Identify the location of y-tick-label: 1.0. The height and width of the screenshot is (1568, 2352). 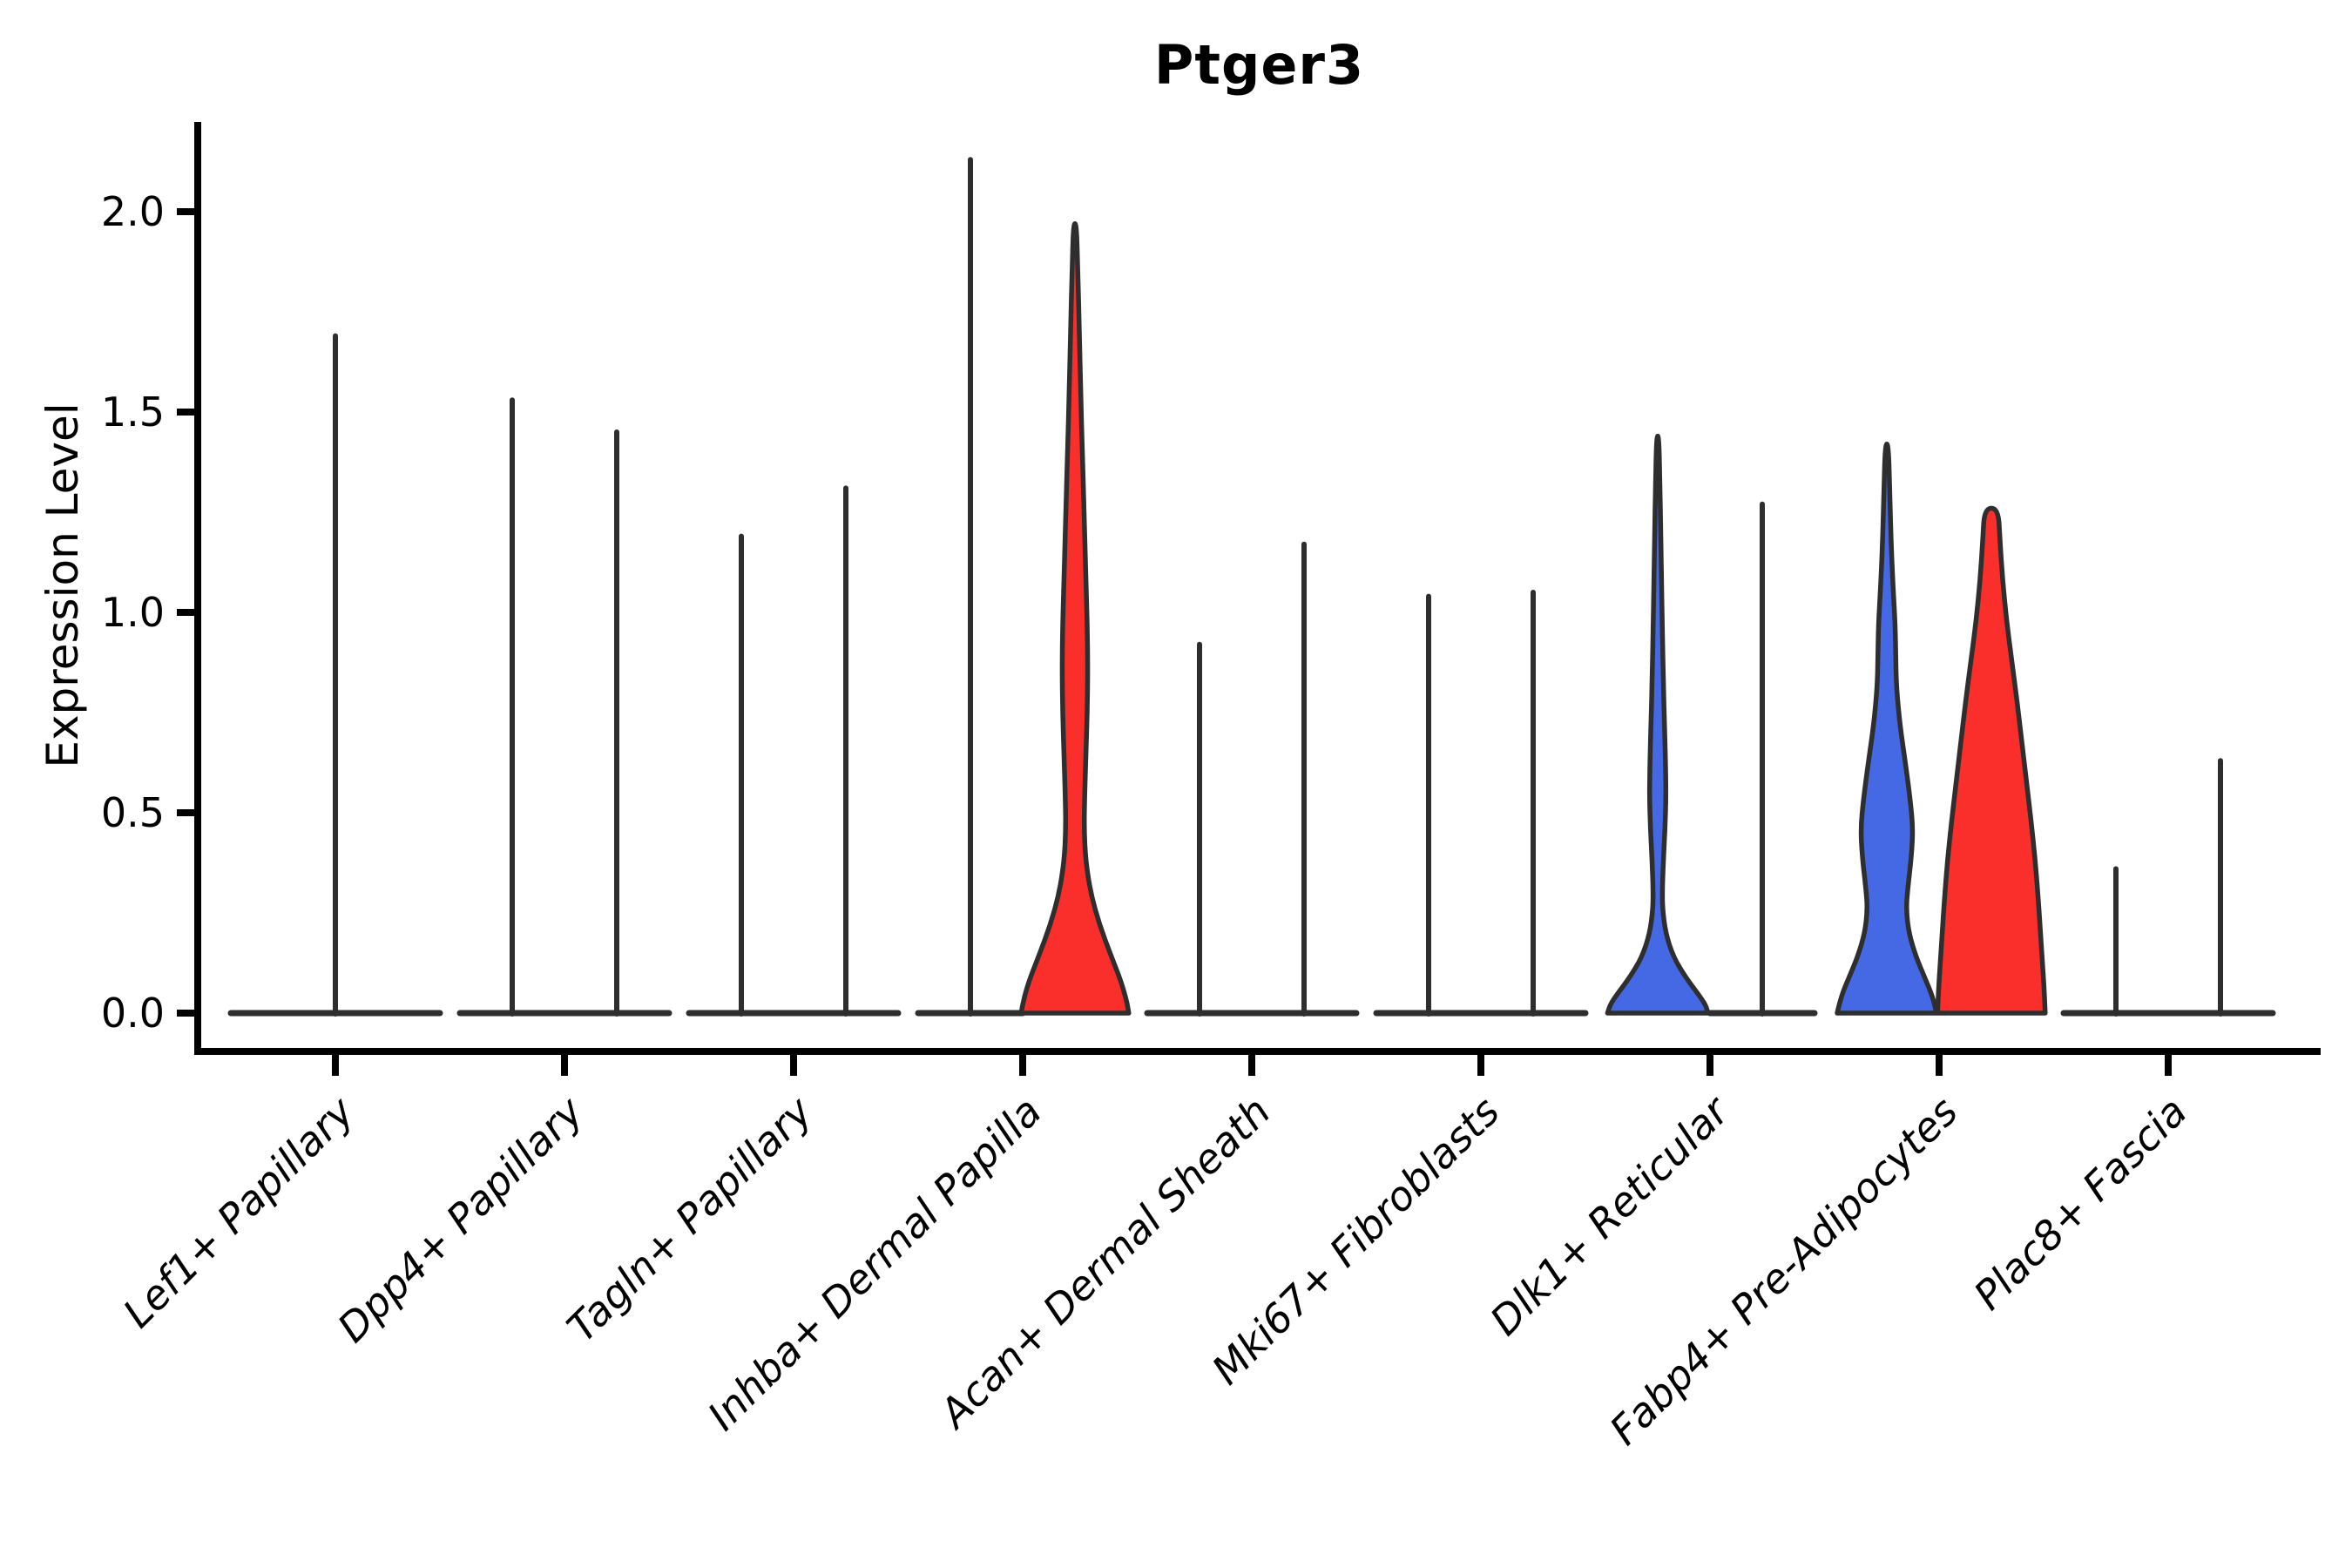
(133, 613).